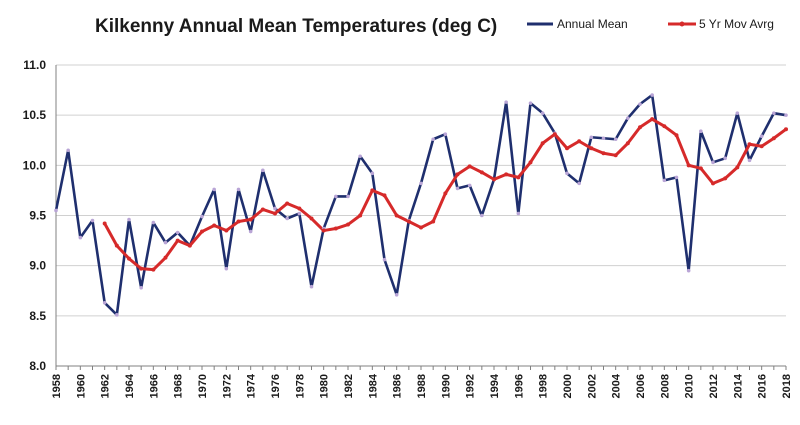 Image resolution: width=800 pixels, height=425 pixels. Describe the element at coordinates (568, 386) in the screenshot. I see `x-tick-label: 2000` at that location.